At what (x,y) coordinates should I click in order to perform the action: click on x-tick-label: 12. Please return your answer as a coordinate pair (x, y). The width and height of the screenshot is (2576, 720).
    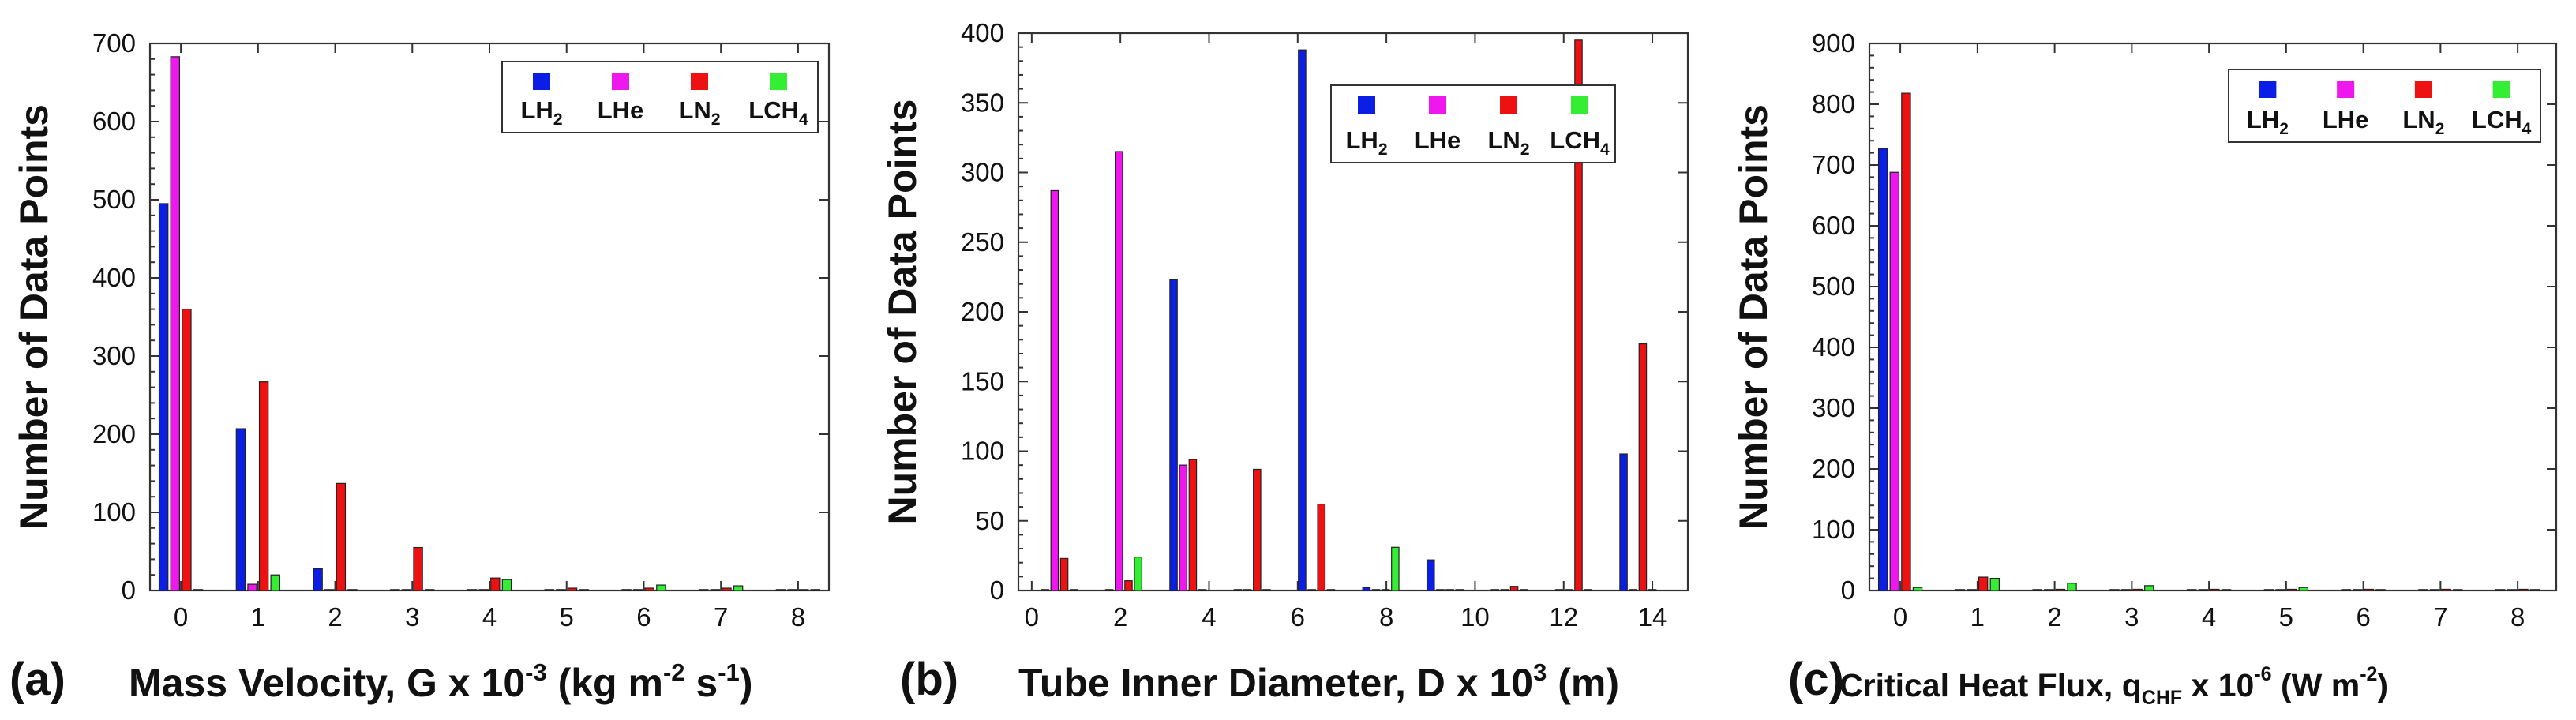
    Looking at the image, I should click on (1563, 617).